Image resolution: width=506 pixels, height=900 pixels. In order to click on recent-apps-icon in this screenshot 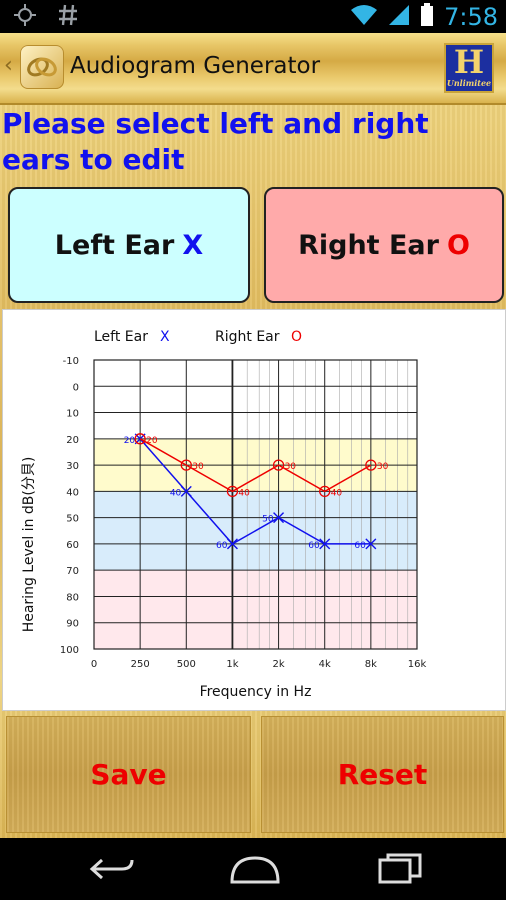, I will do `click(401, 871)`.